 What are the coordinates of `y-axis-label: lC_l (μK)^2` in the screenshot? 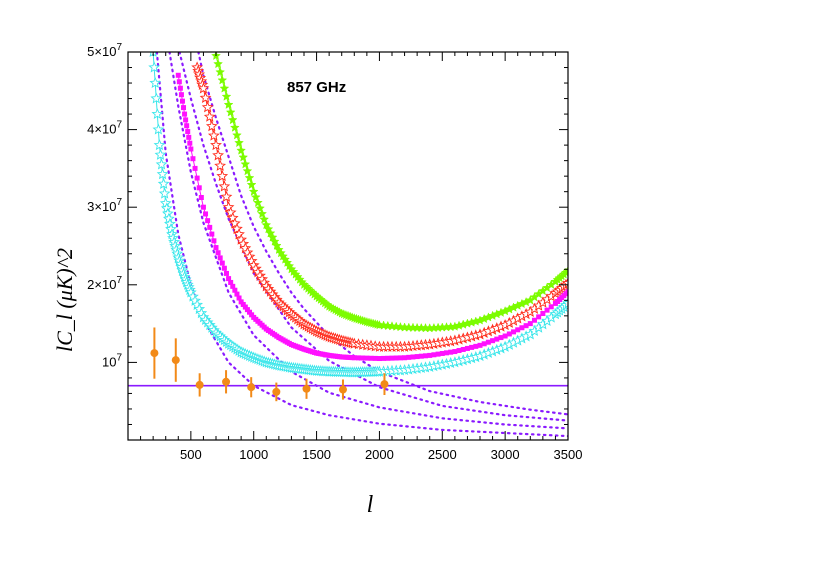 It's located at (64, 300).